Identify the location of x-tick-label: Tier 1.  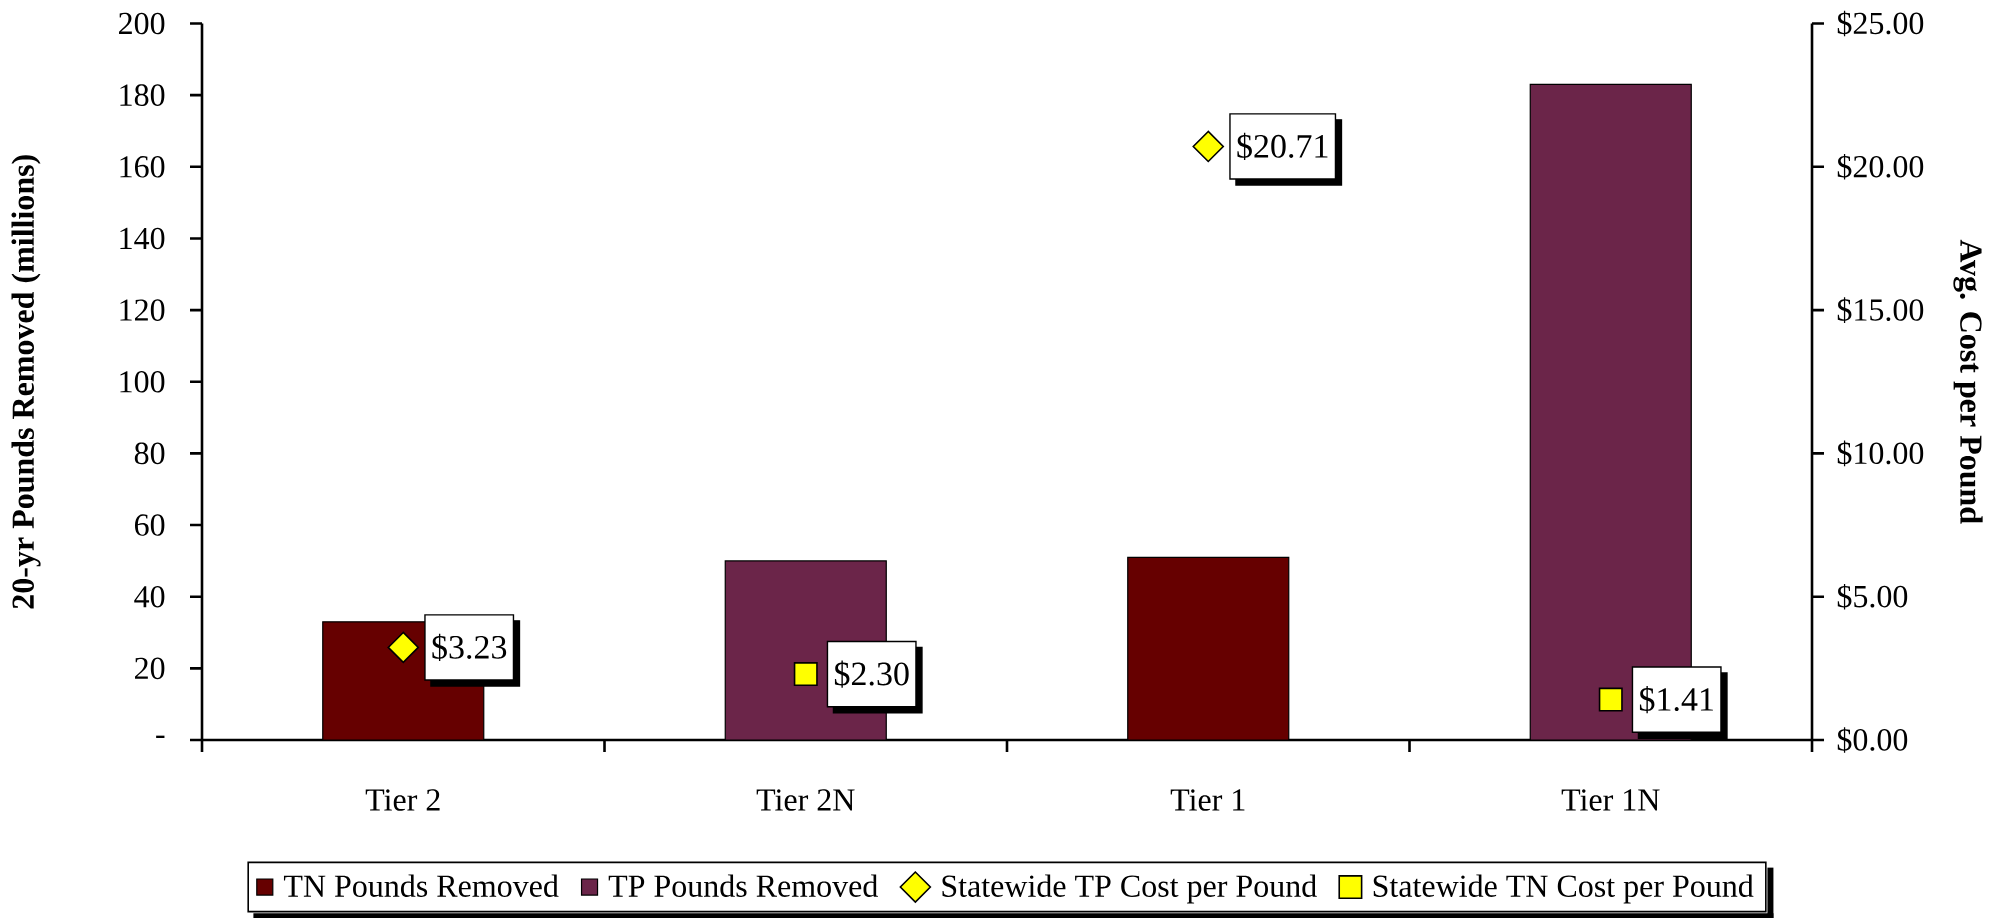
(1207, 800).